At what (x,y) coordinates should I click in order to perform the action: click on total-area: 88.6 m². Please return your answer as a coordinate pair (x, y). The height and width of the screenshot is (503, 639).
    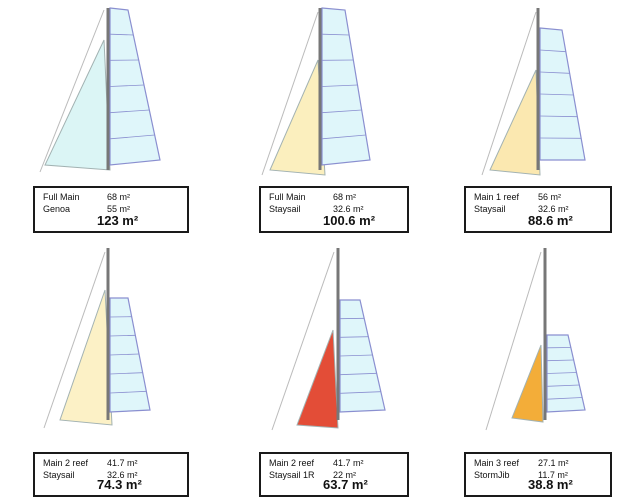
    Looking at the image, I should click on (550, 220).